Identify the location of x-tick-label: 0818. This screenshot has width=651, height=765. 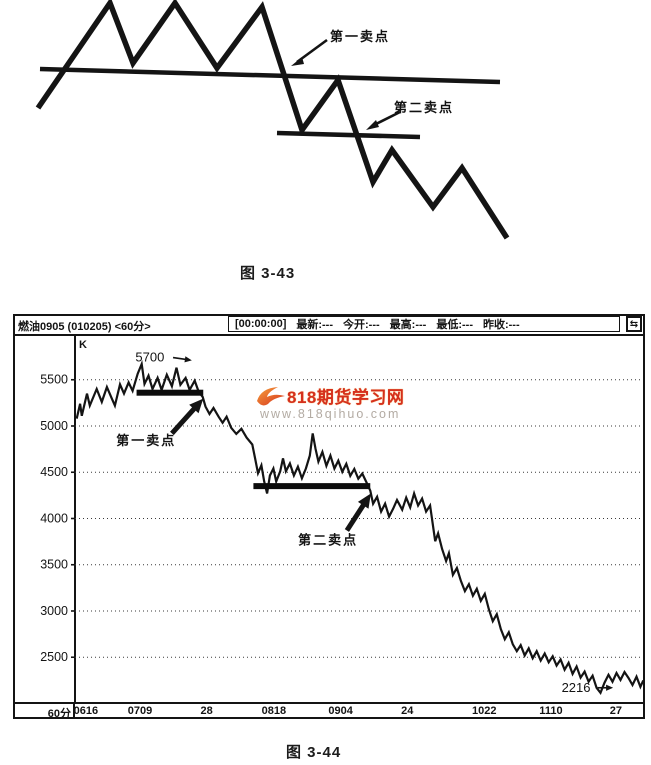
(274, 711).